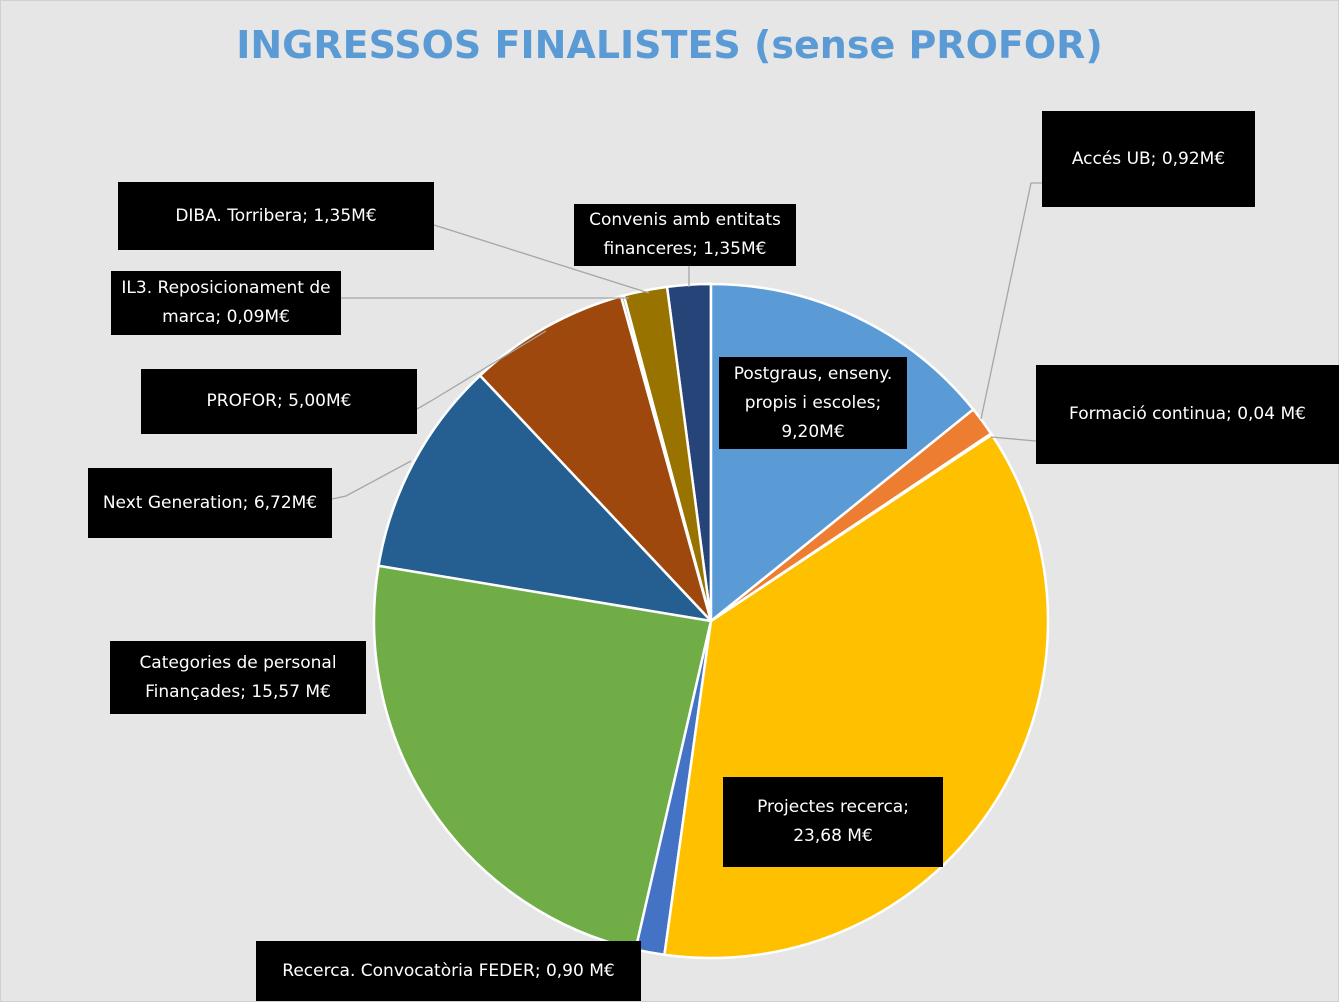 The height and width of the screenshot is (1002, 1339). I want to click on value-label: 0,04 M€, so click(1271, 414).